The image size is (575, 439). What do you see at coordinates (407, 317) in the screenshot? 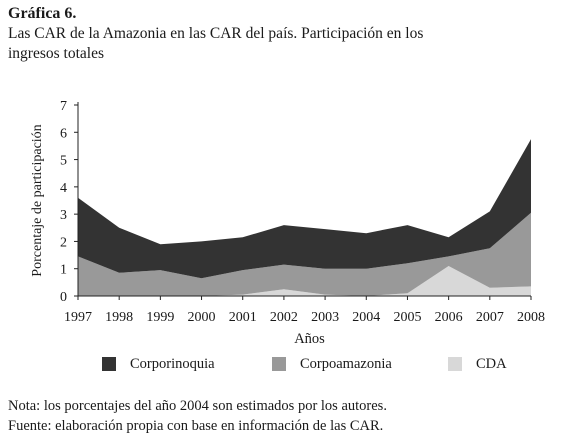
I see `x-tick-label: 2005` at bounding box center [407, 317].